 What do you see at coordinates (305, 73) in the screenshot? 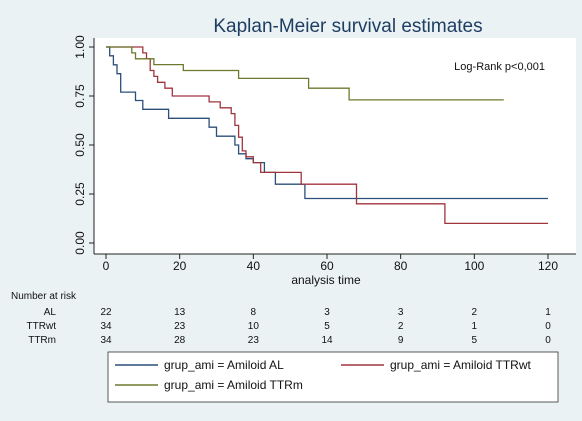
I see `series-line-ttrm` at bounding box center [305, 73].